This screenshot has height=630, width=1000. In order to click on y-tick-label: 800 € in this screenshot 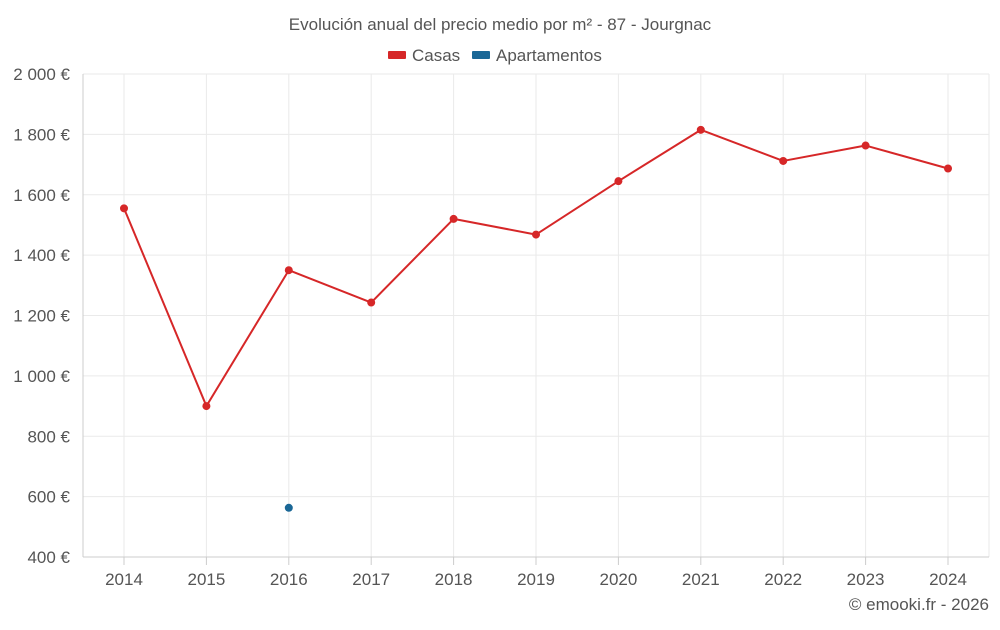, I will do `click(48, 436)`.